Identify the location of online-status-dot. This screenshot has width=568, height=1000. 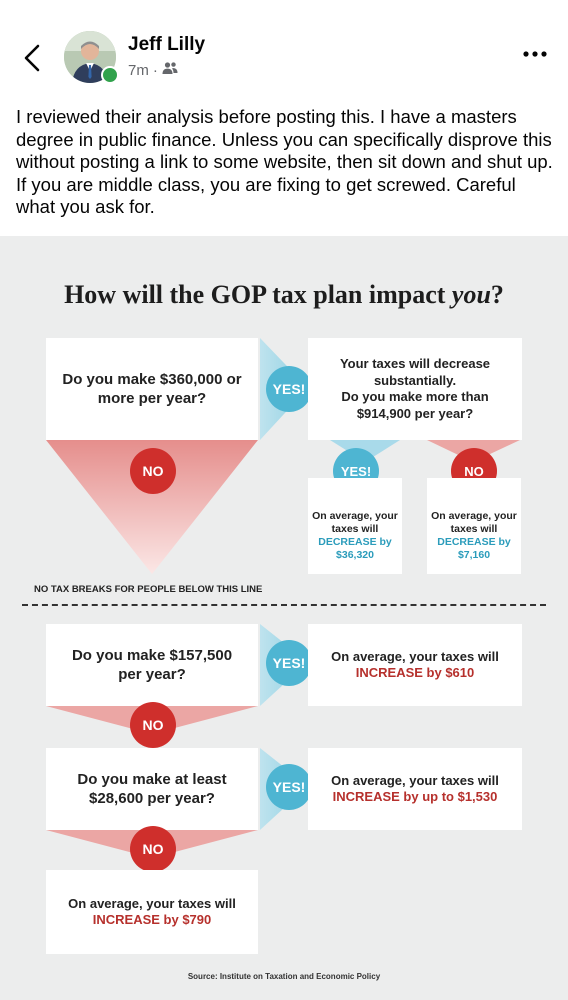
(110, 75).